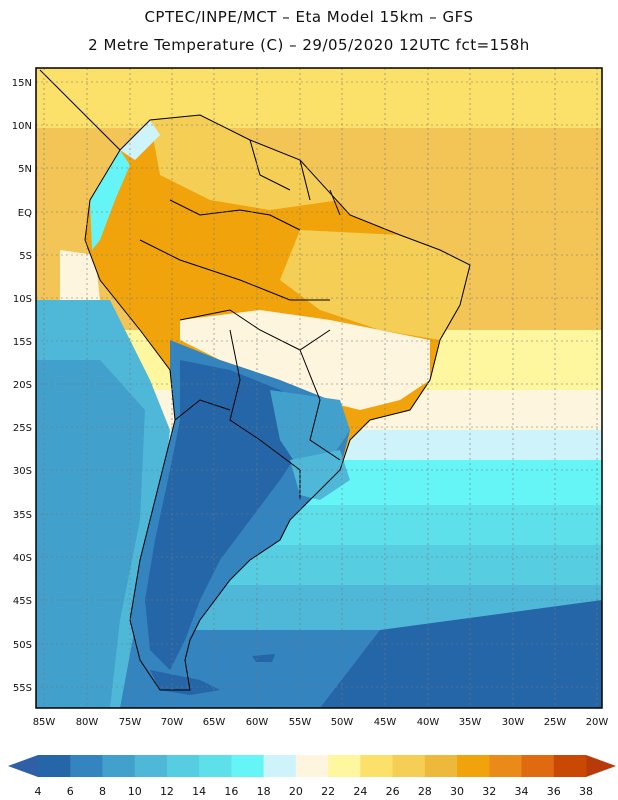 The width and height of the screenshot is (618, 800). What do you see at coordinates (22, 471) in the screenshot?
I see `lat-label: 30S` at bounding box center [22, 471].